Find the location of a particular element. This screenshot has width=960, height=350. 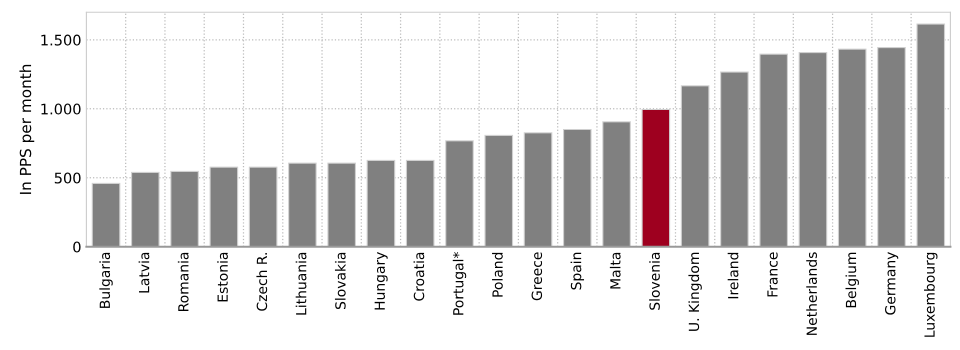

y-tick-label: 0 is located at coordinates (77, 246).